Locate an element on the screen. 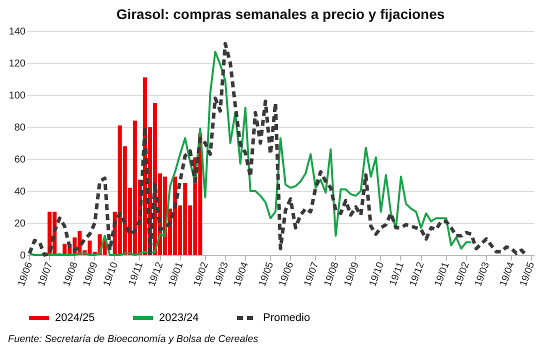 The image size is (550, 348). legend-label: Promedio is located at coordinates (286, 318).